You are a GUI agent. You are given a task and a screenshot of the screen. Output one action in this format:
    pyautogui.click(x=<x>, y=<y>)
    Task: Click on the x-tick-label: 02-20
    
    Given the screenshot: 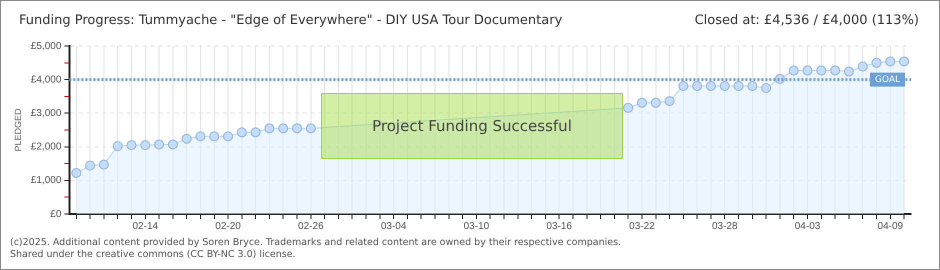 What is the action you would take?
    pyautogui.click(x=228, y=226)
    